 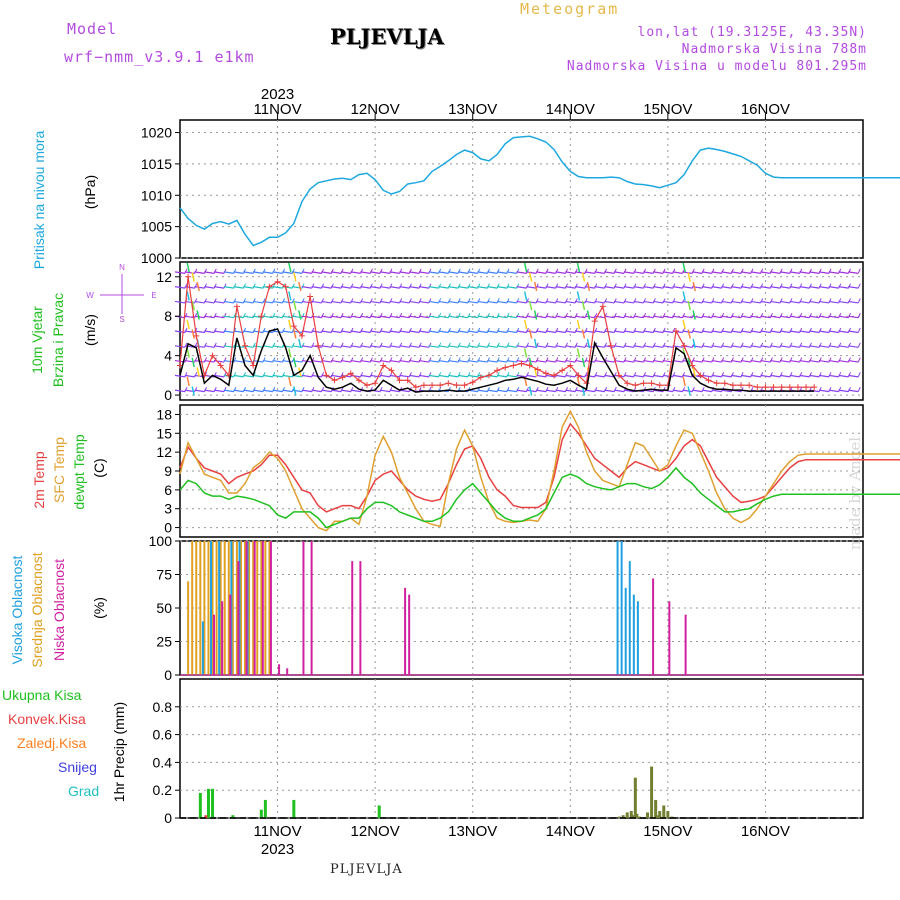 I want to click on bottom-day-label: 12NOV, so click(x=375, y=831).